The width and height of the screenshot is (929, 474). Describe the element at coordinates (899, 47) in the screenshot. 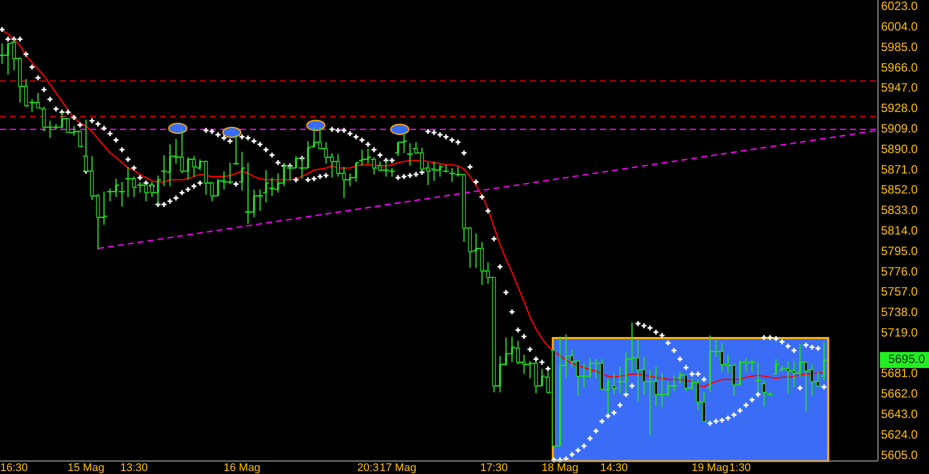

I see `y-tick-label: 5985.0` at that location.